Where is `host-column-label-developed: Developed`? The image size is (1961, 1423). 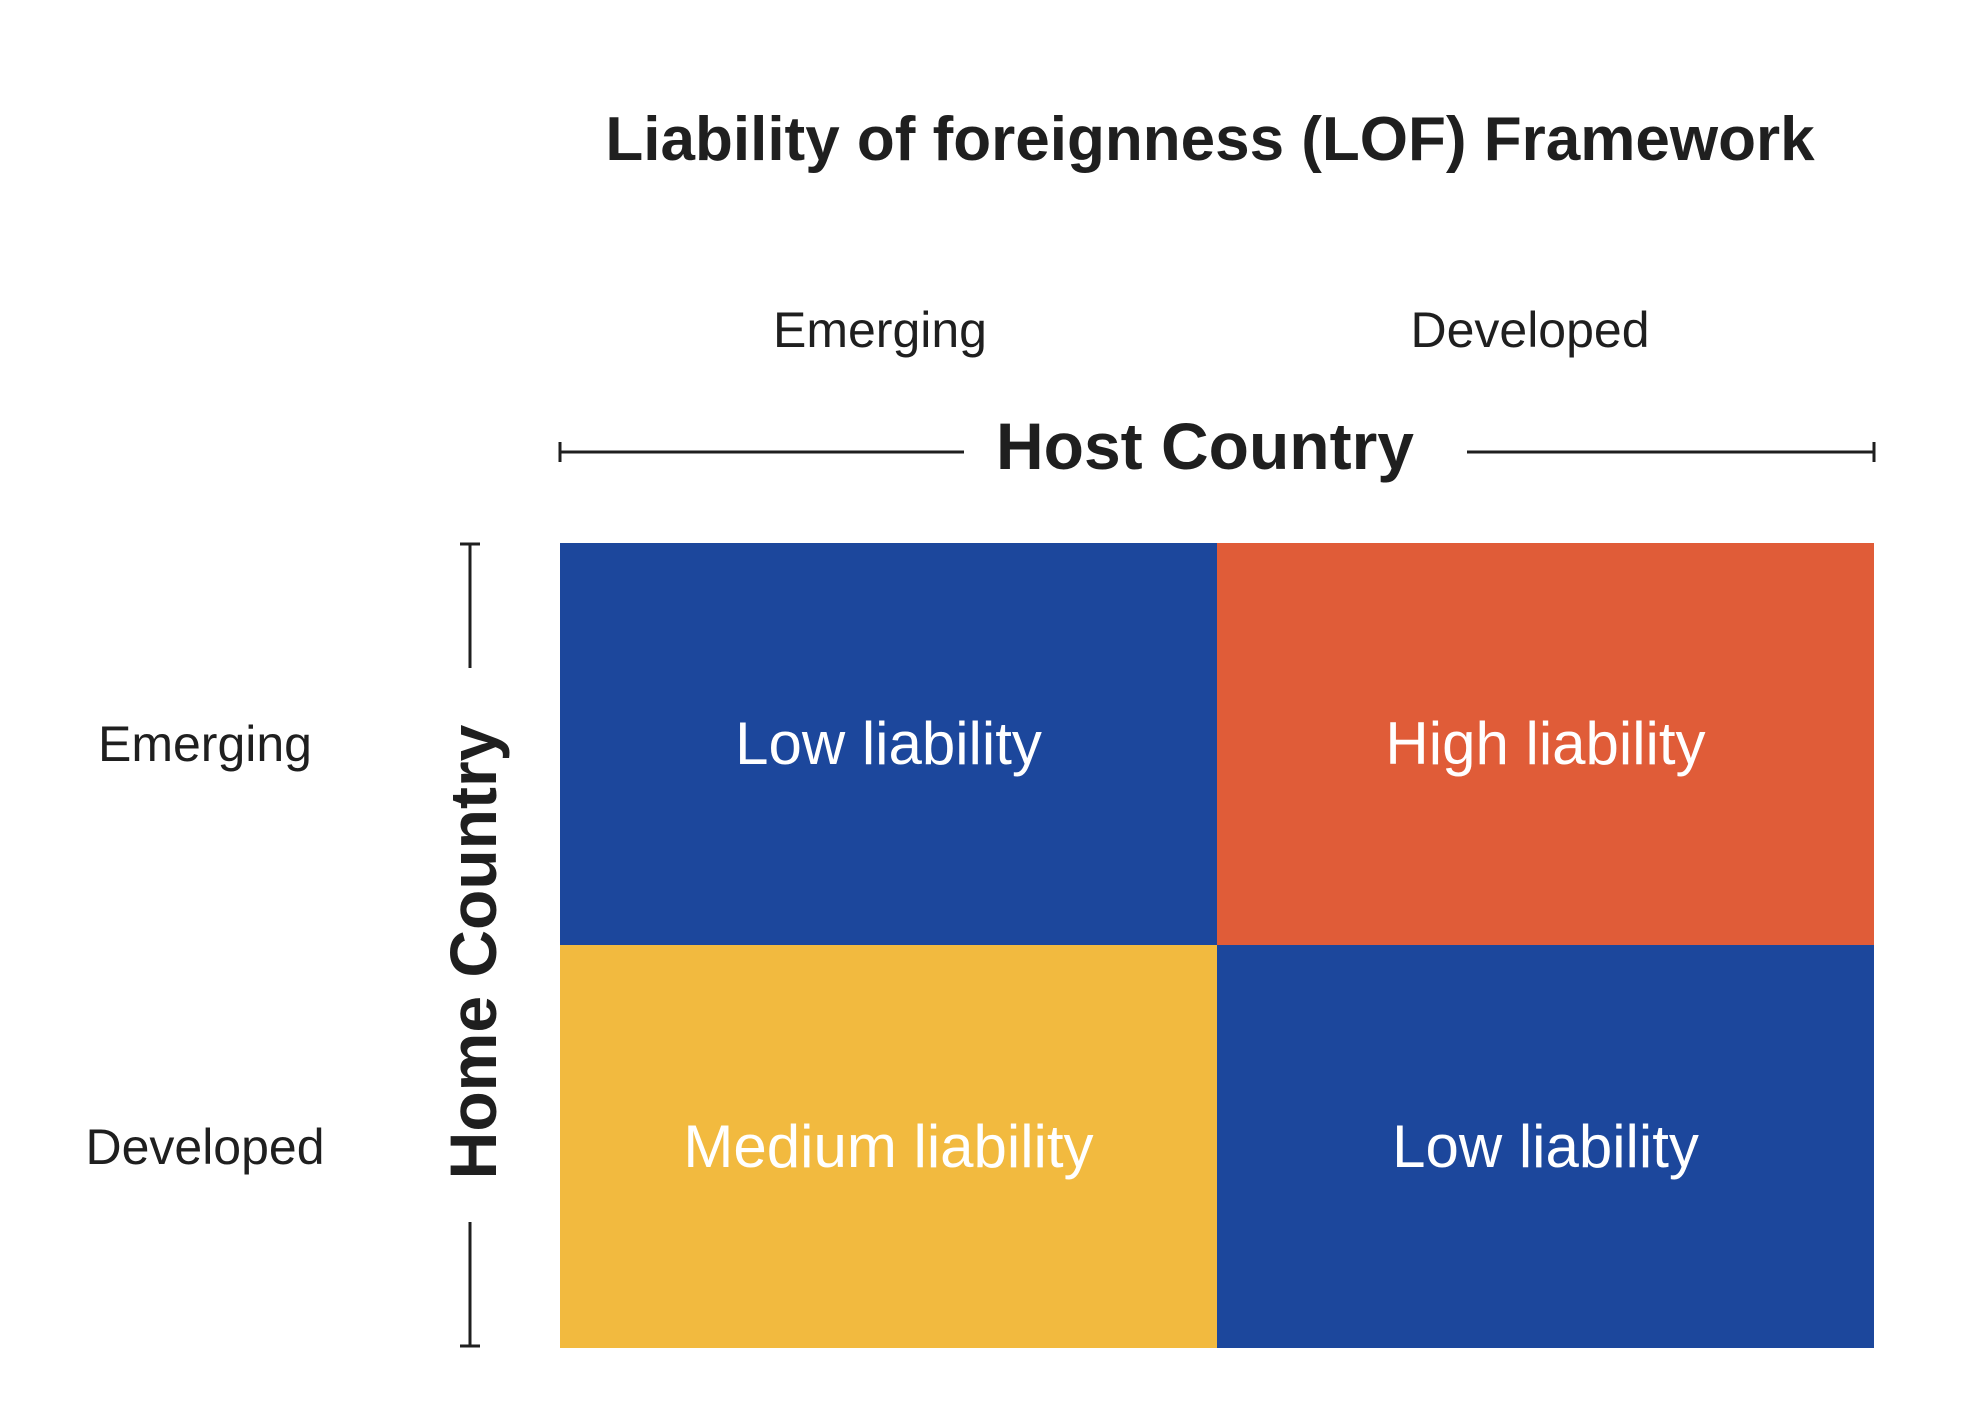 host-column-label-developed: Developed is located at coordinates (1530, 330).